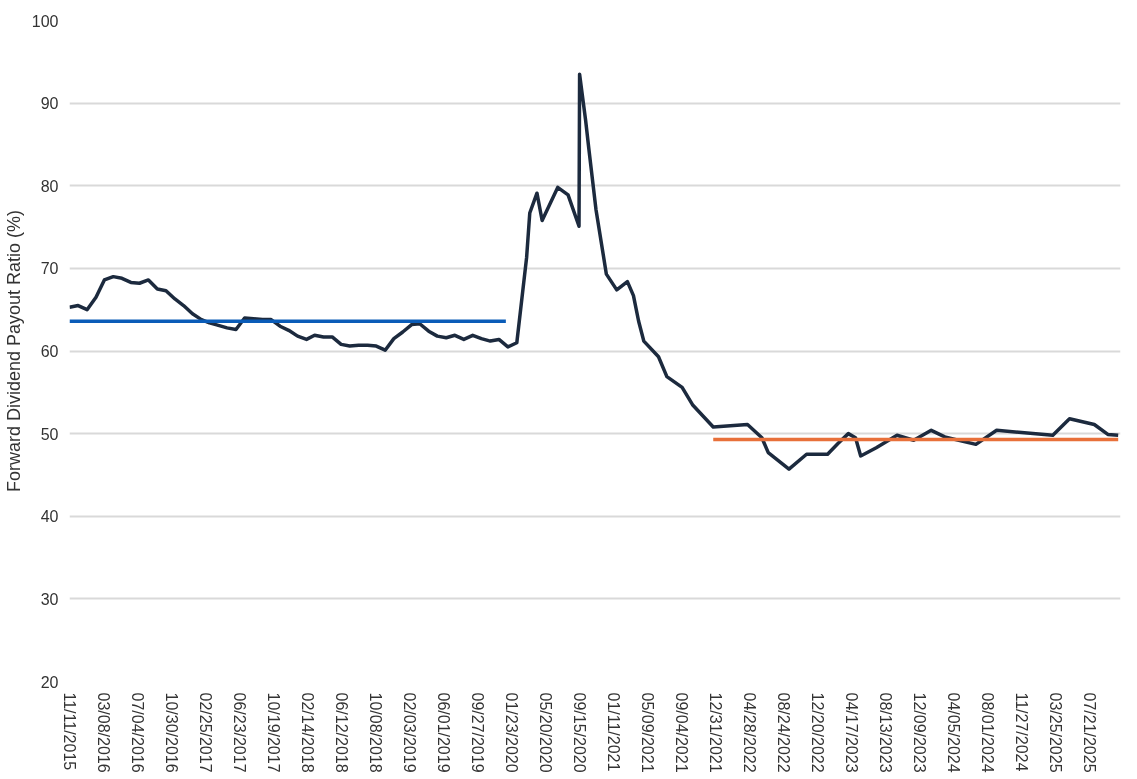 The height and width of the screenshot is (779, 1137). What do you see at coordinates (49, 186) in the screenshot?
I see `y-tick-label: 80` at bounding box center [49, 186].